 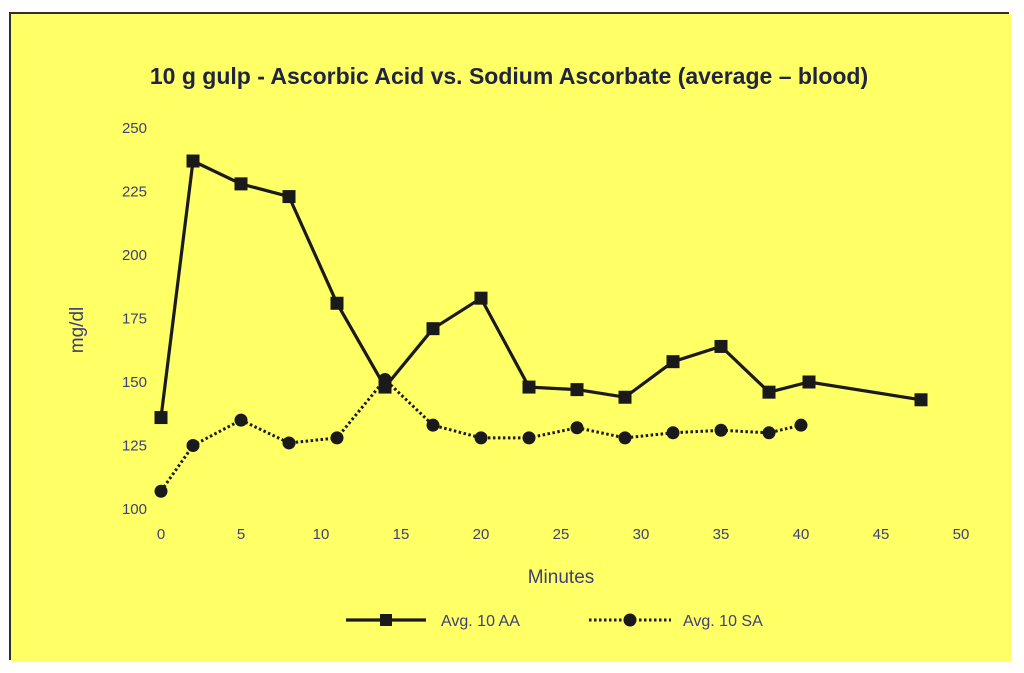 What do you see at coordinates (134, 509) in the screenshot?
I see `y-tick-label: 100` at bounding box center [134, 509].